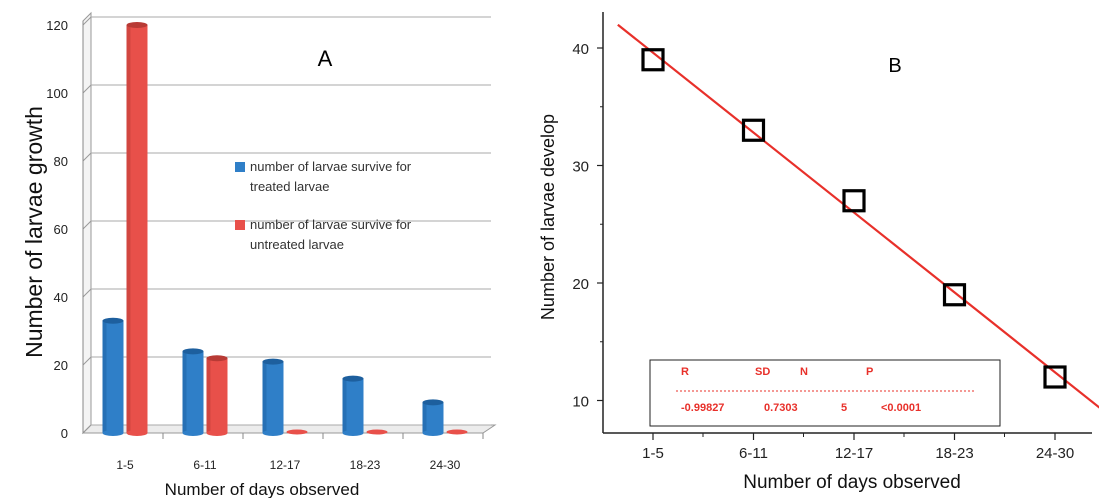 Image resolution: width=1099 pixels, height=498 pixels. I want to click on chart-b-stats-box: R SD N P -0.99827 0.7303 5 <0.0001, so click(825, 393).